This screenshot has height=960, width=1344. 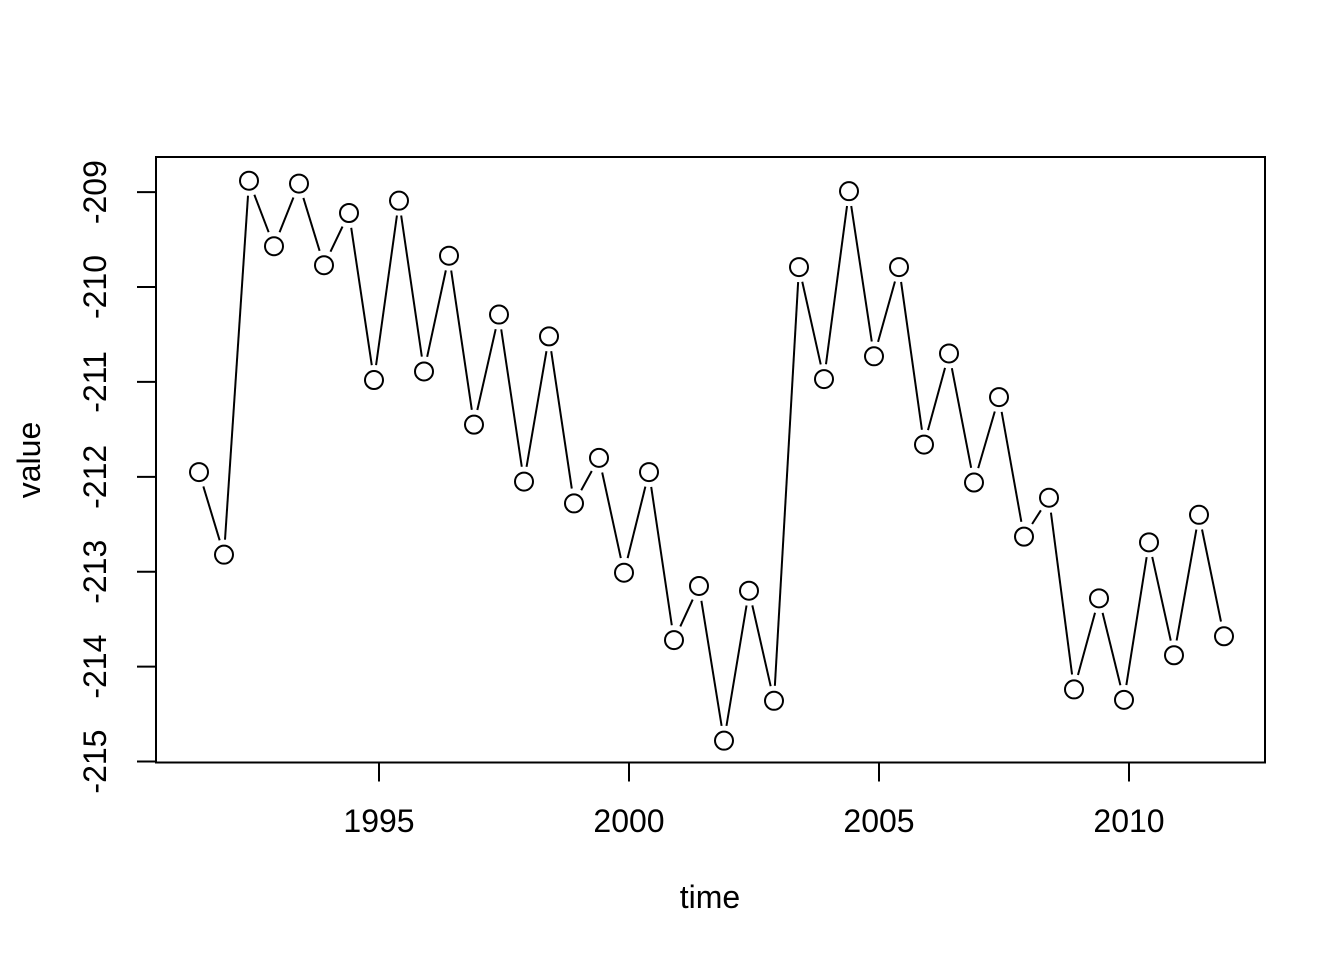 I want to click on x-axis-label: time, so click(x=710, y=897).